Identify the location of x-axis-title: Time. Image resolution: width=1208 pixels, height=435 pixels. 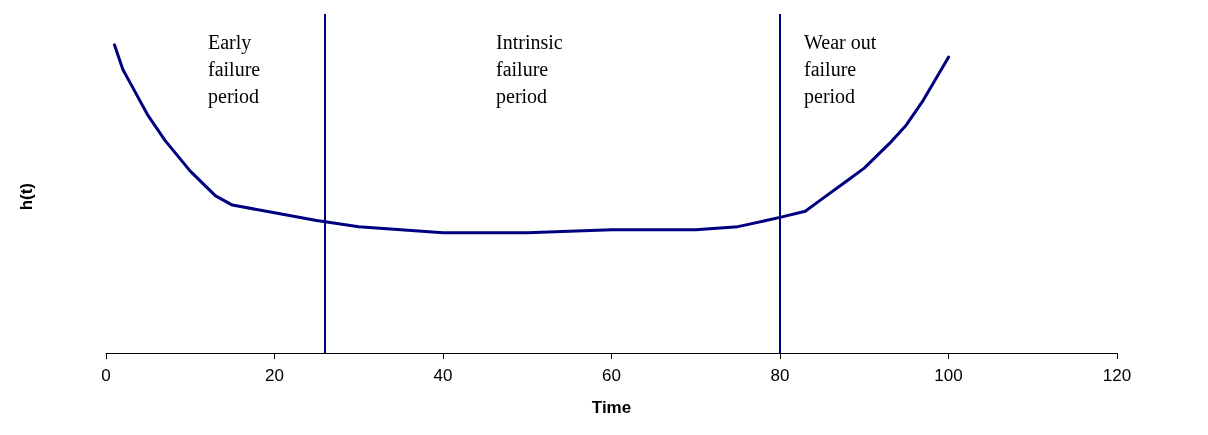
(611, 407).